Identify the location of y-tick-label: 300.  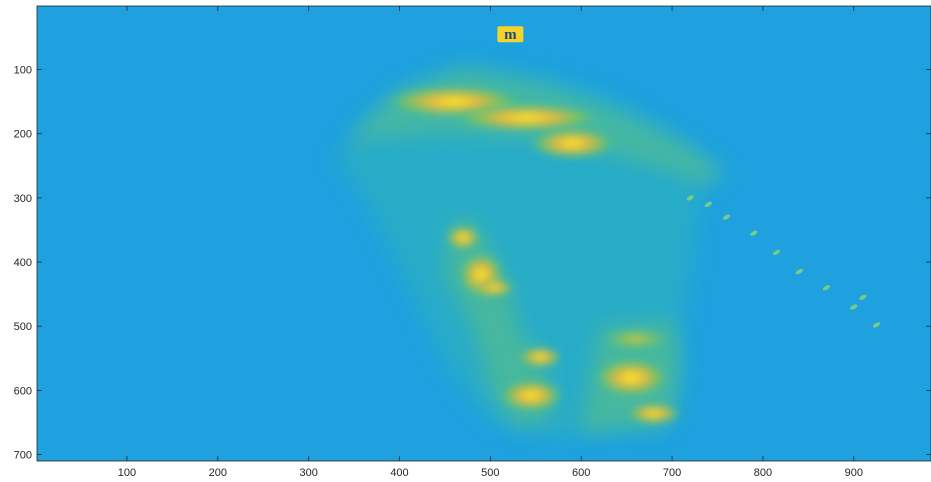
(23, 199).